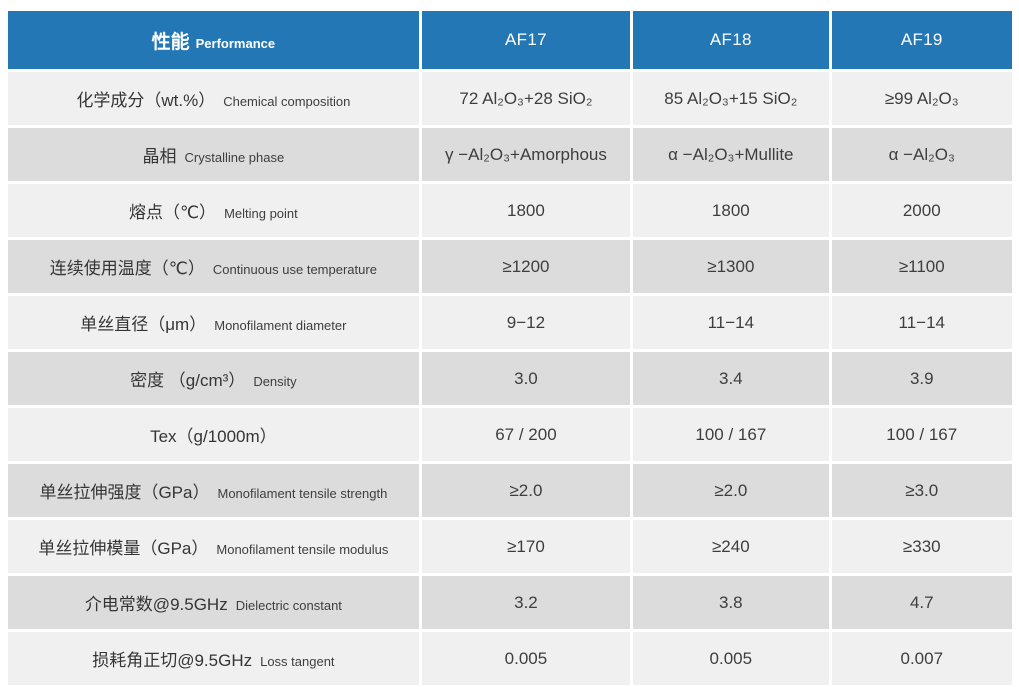 Image resolution: width=1019 pixels, height=687 pixels. I want to click on row-label: 连续使用温度（℃） Continuous use temperature, so click(213, 266).